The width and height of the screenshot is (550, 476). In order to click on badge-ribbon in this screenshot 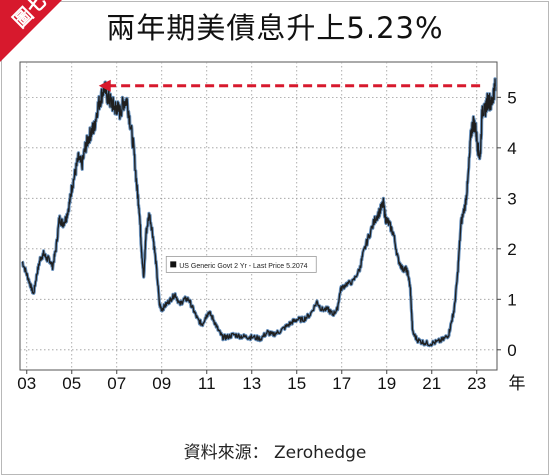, I will do `click(31, 31)`.